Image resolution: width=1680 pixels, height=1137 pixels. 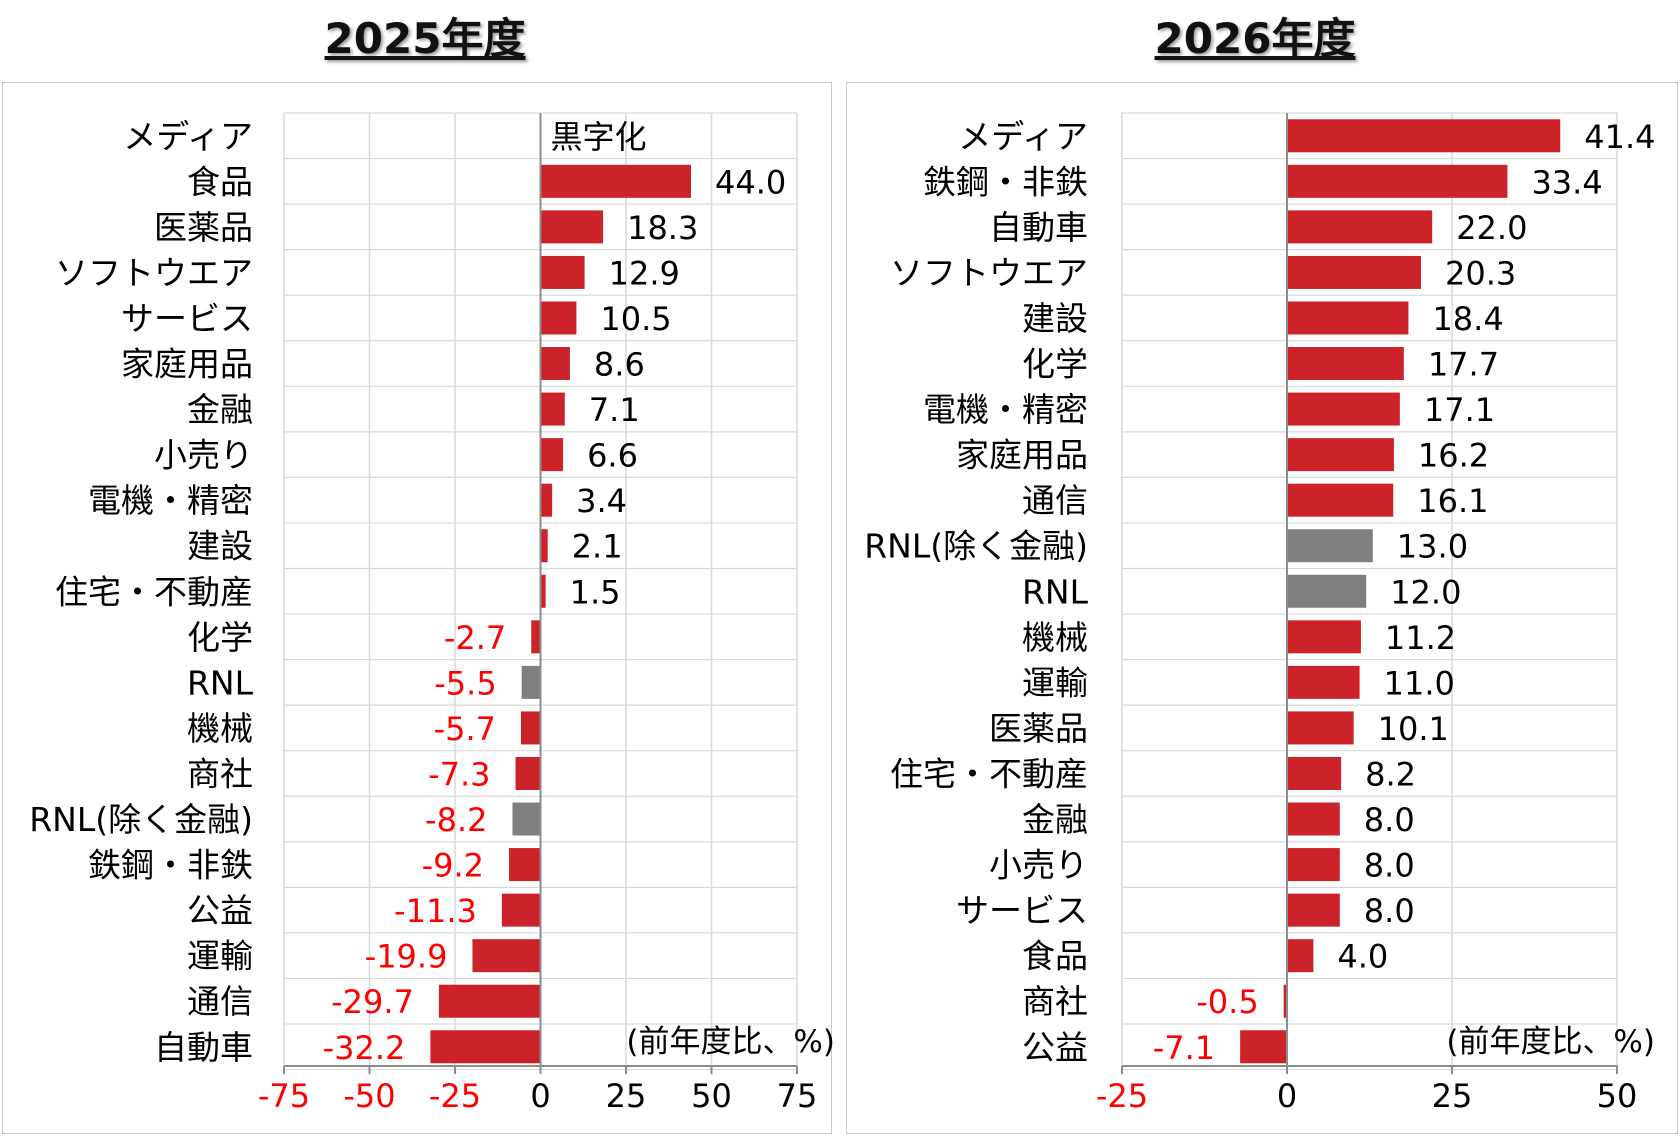 What do you see at coordinates (989, 773) in the screenshot?
I see `c2026-category-label: 住宅・不動産` at bounding box center [989, 773].